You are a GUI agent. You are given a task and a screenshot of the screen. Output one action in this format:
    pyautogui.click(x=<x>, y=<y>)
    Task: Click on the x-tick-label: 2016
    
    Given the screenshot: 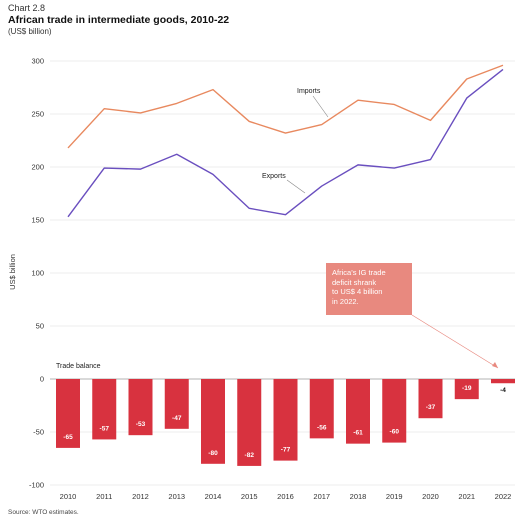 What is the action you would take?
    pyautogui.click(x=285, y=496)
    